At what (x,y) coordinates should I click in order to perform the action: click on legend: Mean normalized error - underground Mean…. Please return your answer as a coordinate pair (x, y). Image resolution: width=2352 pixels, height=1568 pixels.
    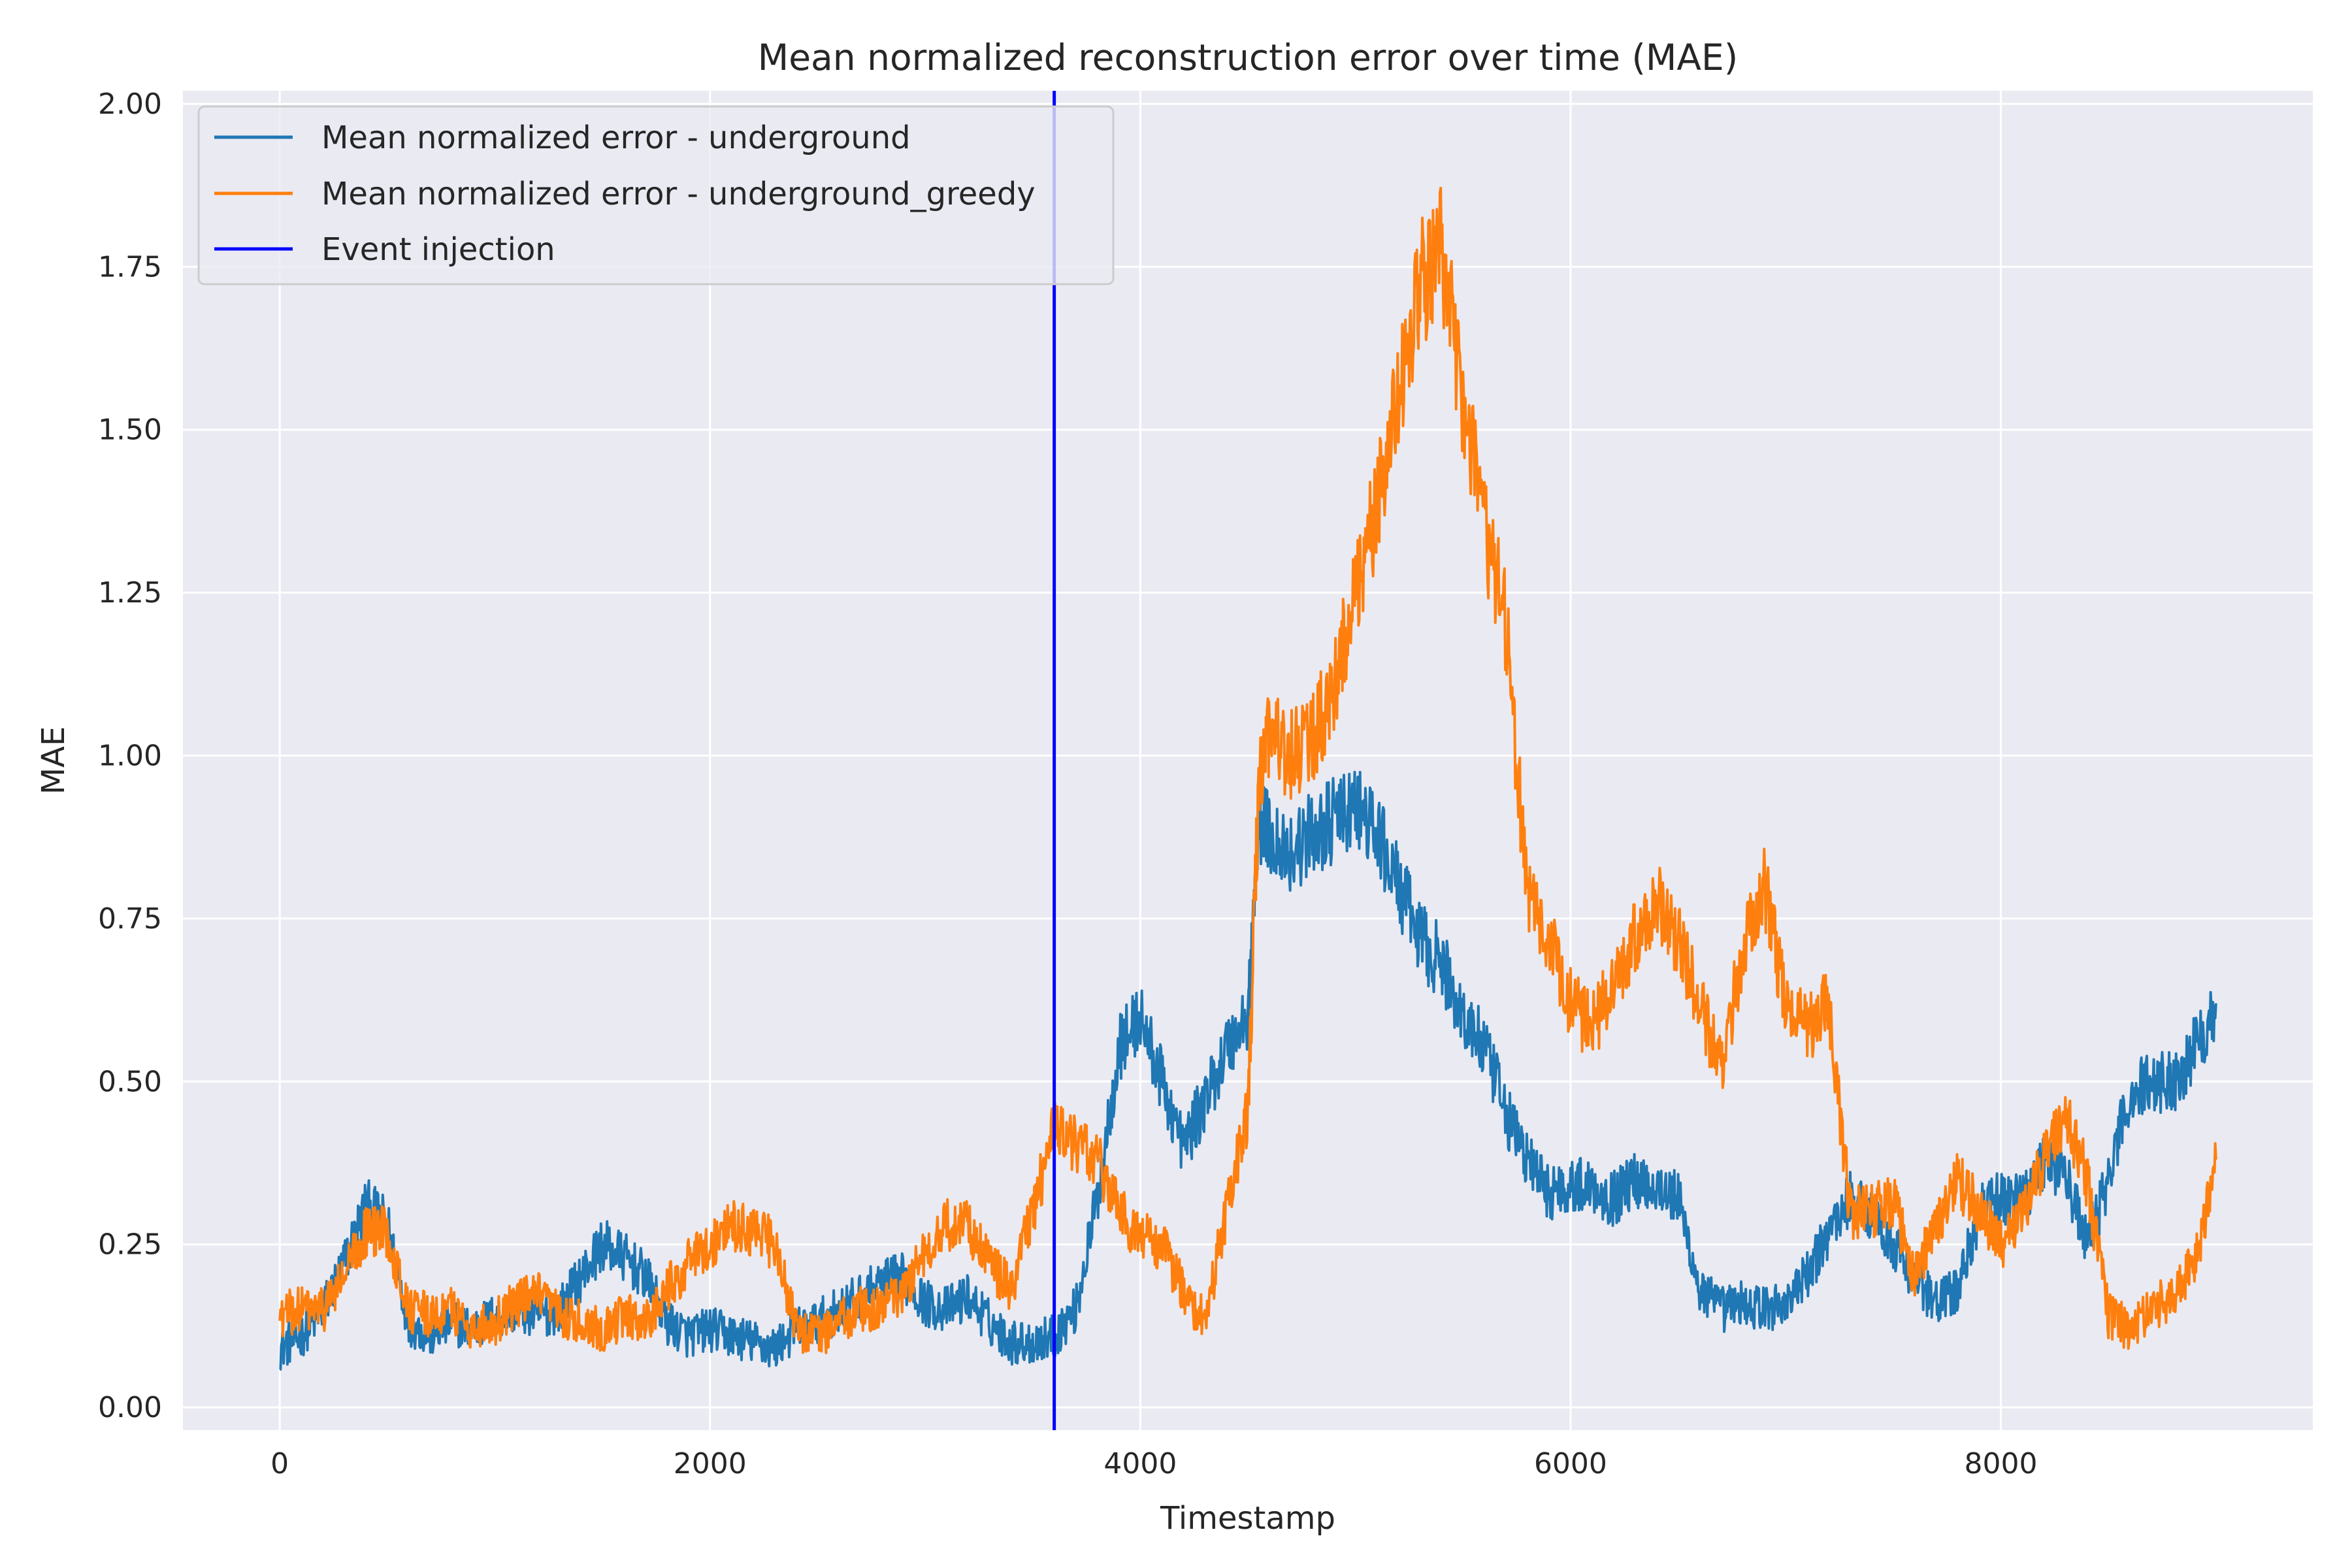
    Looking at the image, I should click on (656, 195).